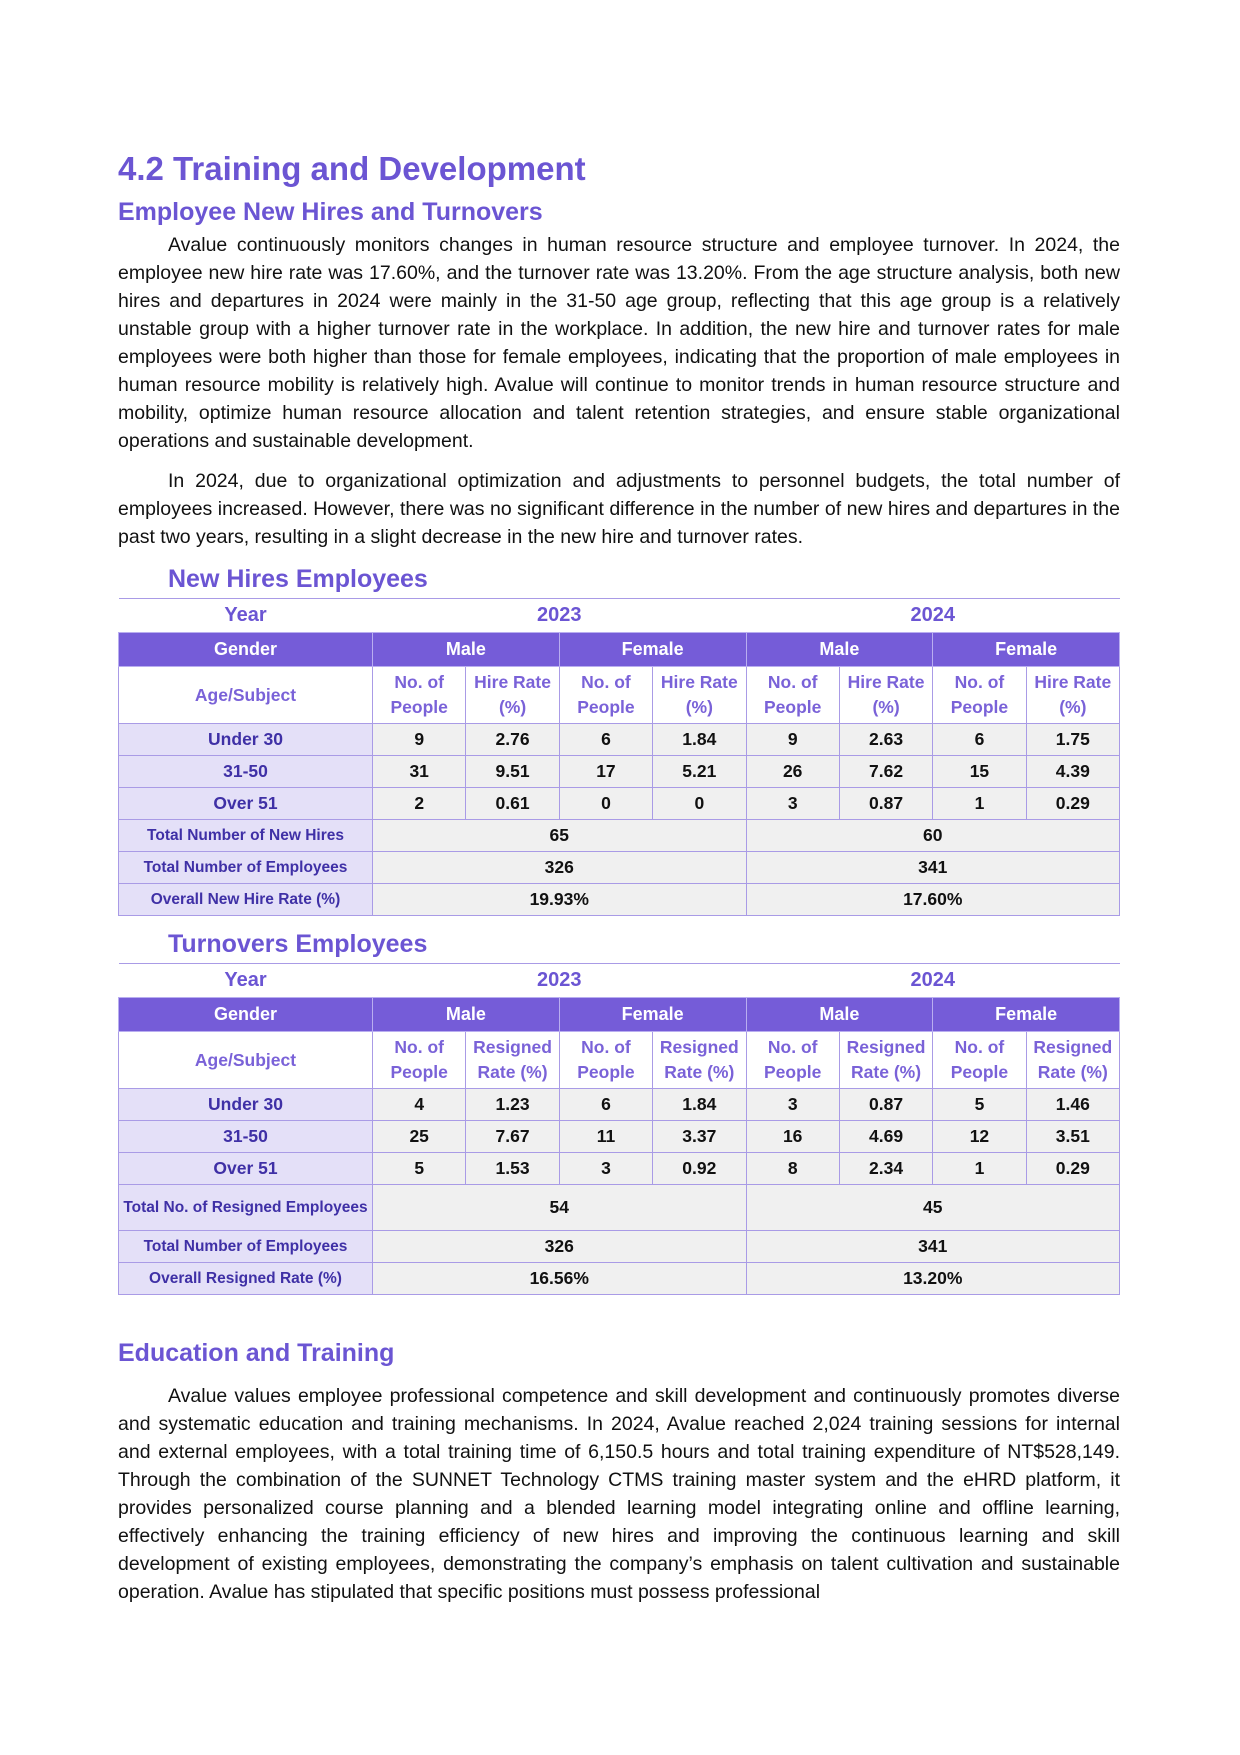 The width and height of the screenshot is (1240, 1755). What do you see at coordinates (245, 899) in the screenshot?
I see `total-row-label: Overall New Hire Rate (%)` at bounding box center [245, 899].